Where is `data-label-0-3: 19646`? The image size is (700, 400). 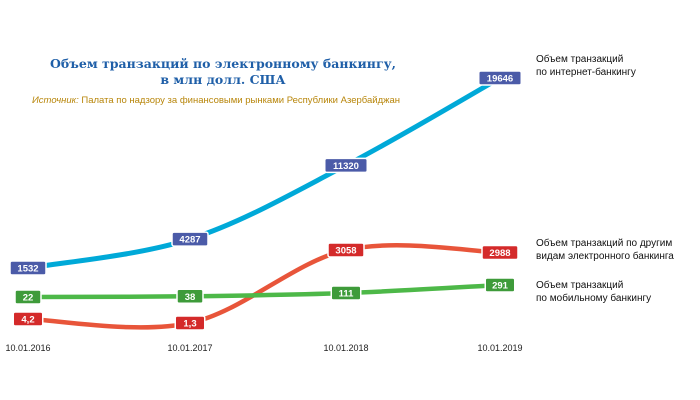 data-label-0-3: 19646 is located at coordinates (500, 79).